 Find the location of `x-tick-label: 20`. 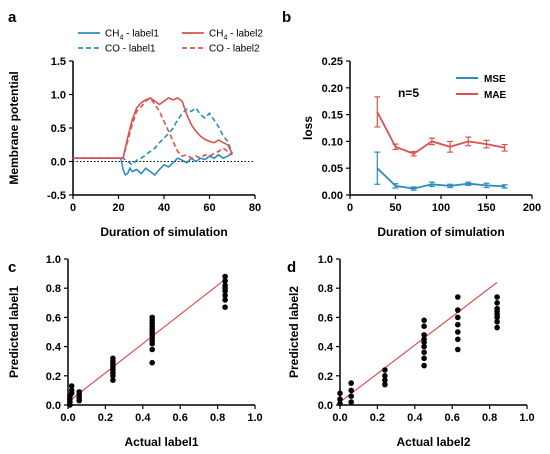

x-tick-label: 20 is located at coordinates (118, 208).